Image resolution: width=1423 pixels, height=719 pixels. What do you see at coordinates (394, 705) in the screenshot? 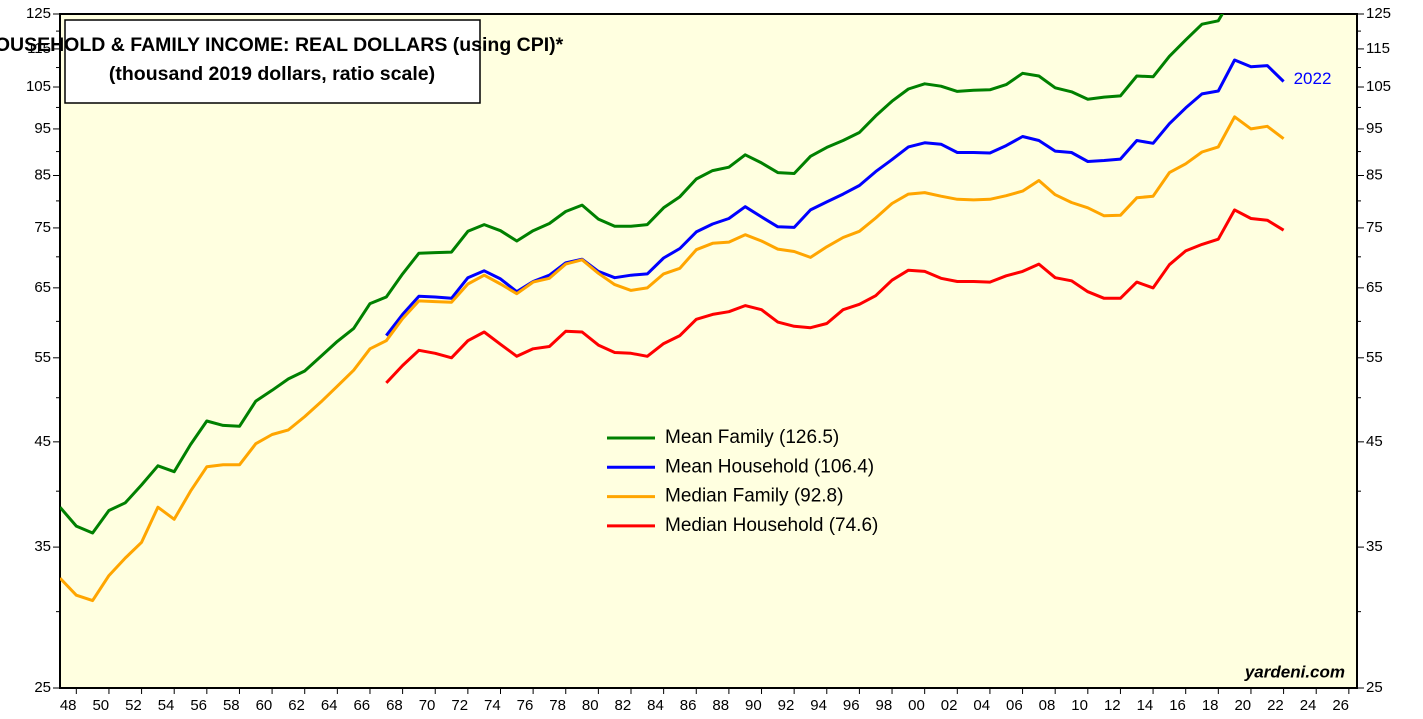
I see `x-tick-label: 68` at bounding box center [394, 705].